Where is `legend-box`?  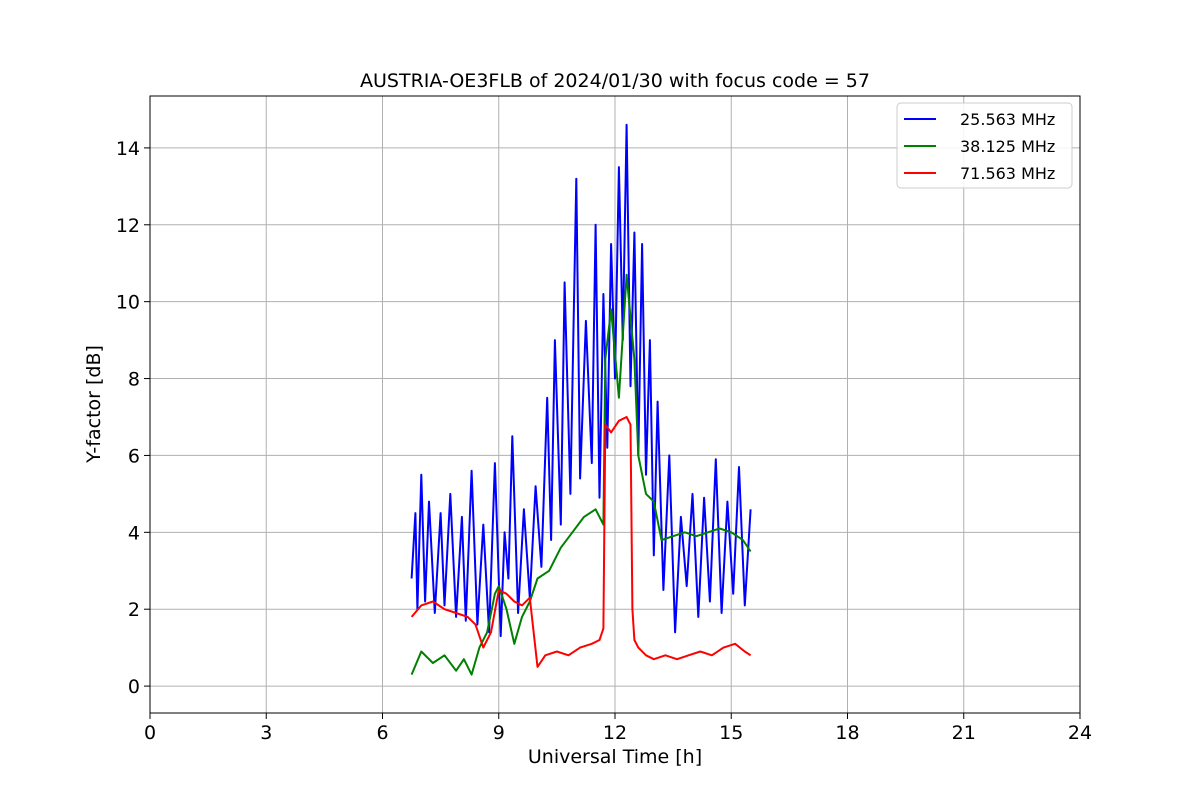
legend-box is located at coordinates (984, 145).